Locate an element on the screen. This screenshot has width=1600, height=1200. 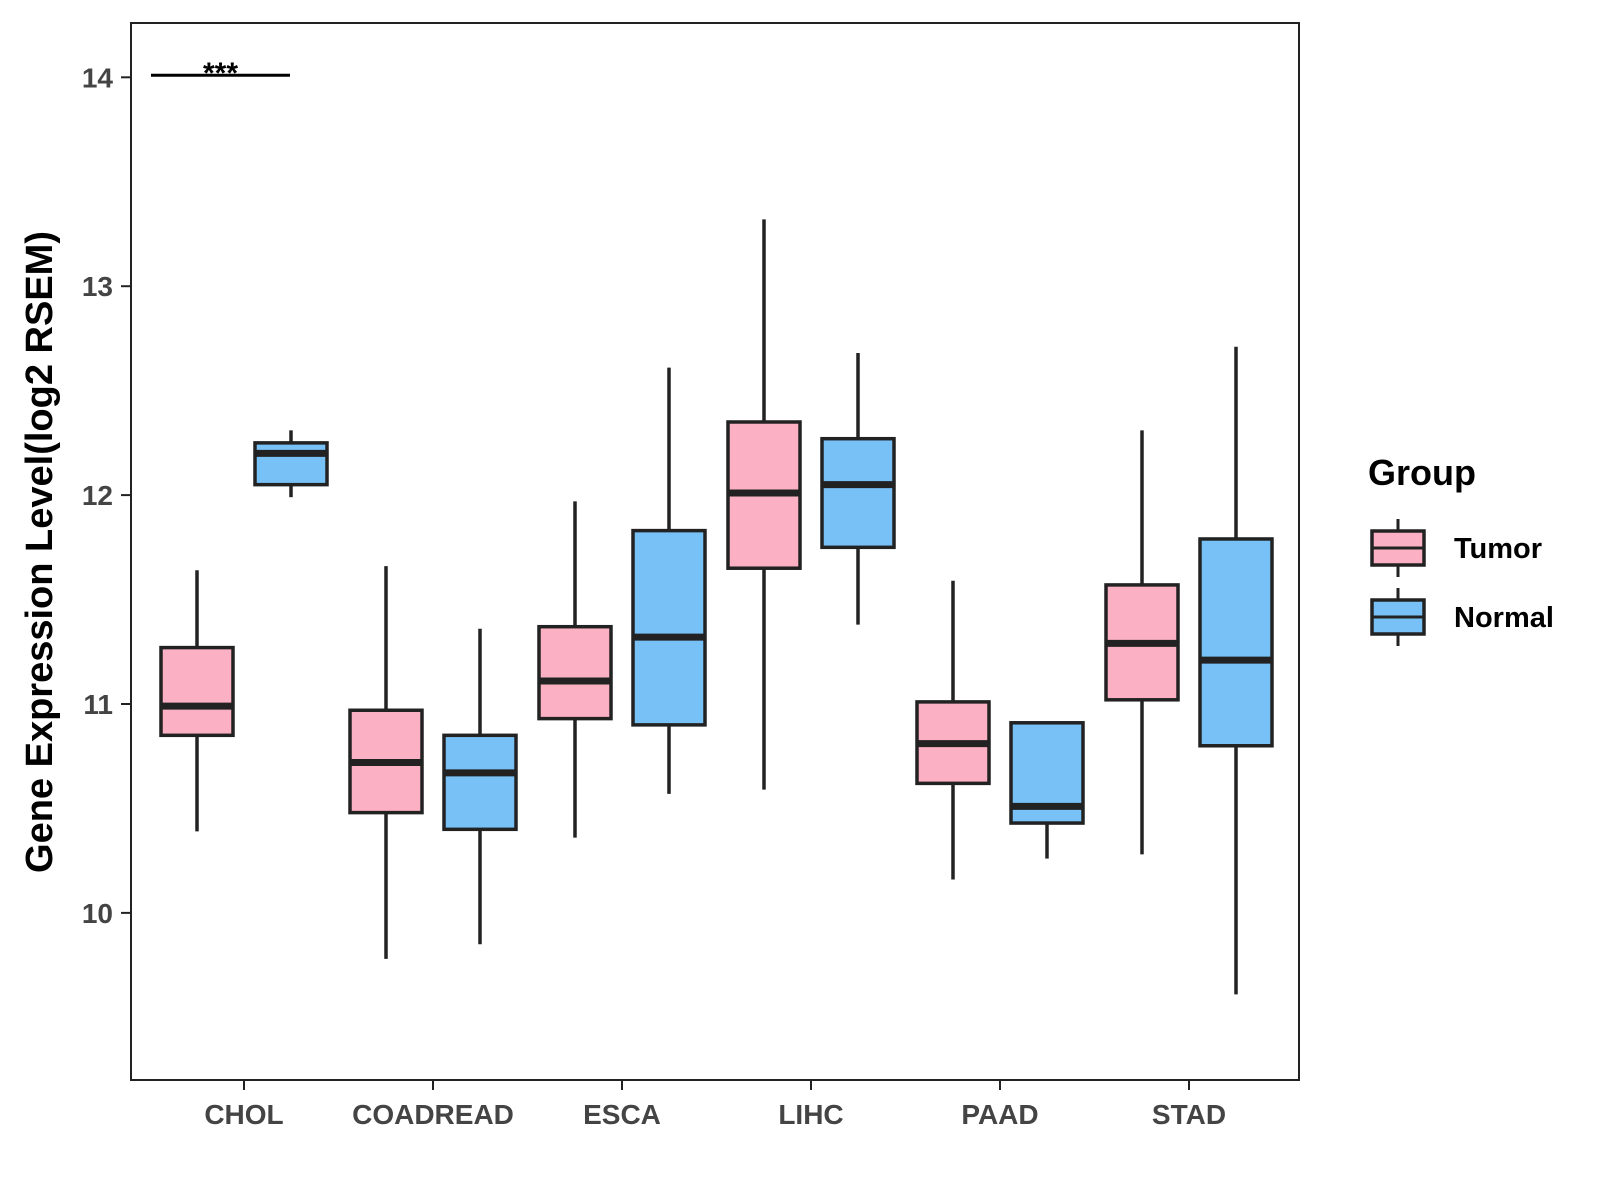
legend: Group Tumor Normal is located at coordinates (1461, 549).